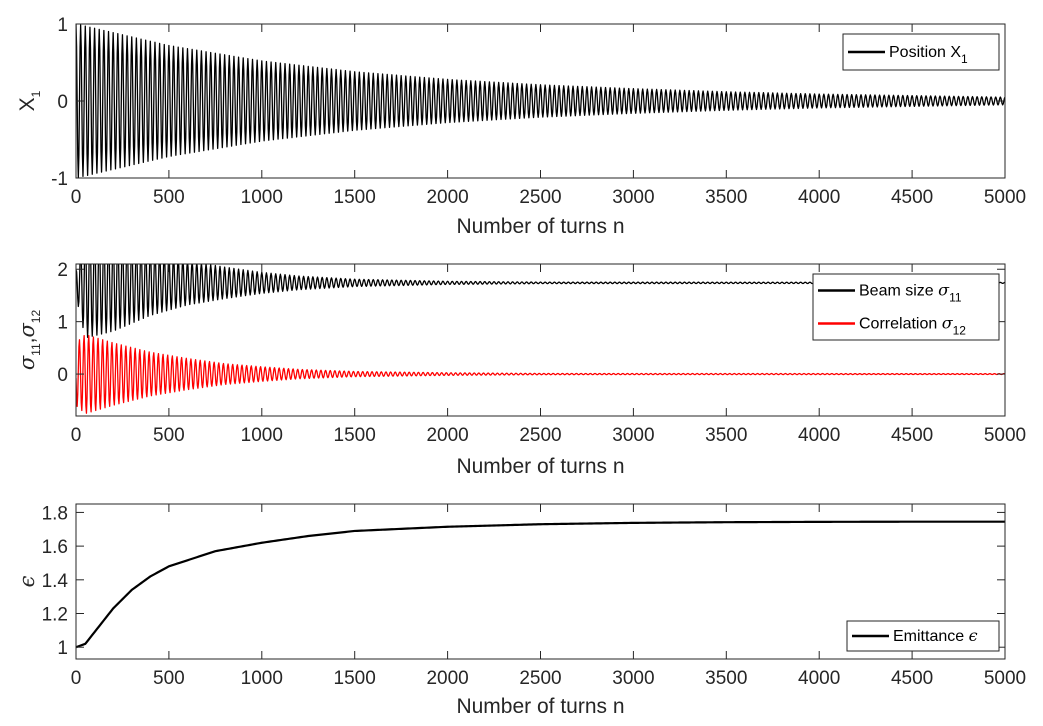  What do you see at coordinates (900, 324) in the screenshot?
I see `legend-label-part: Correlation` at bounding box center [900, 324].